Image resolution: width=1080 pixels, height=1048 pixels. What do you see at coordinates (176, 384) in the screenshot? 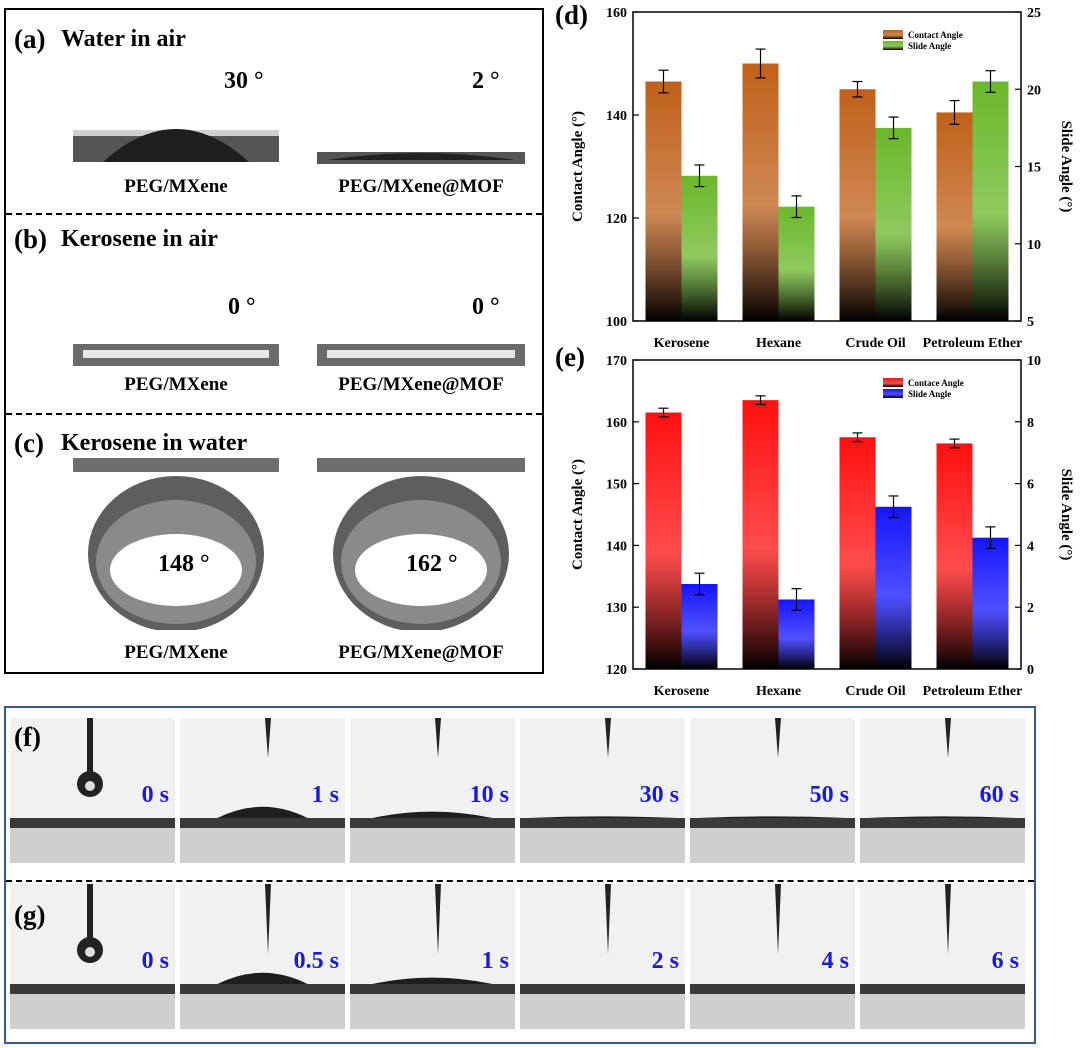
I see `panel-b-left-sample: PEG/MXene` at bounding box center [176, 384].